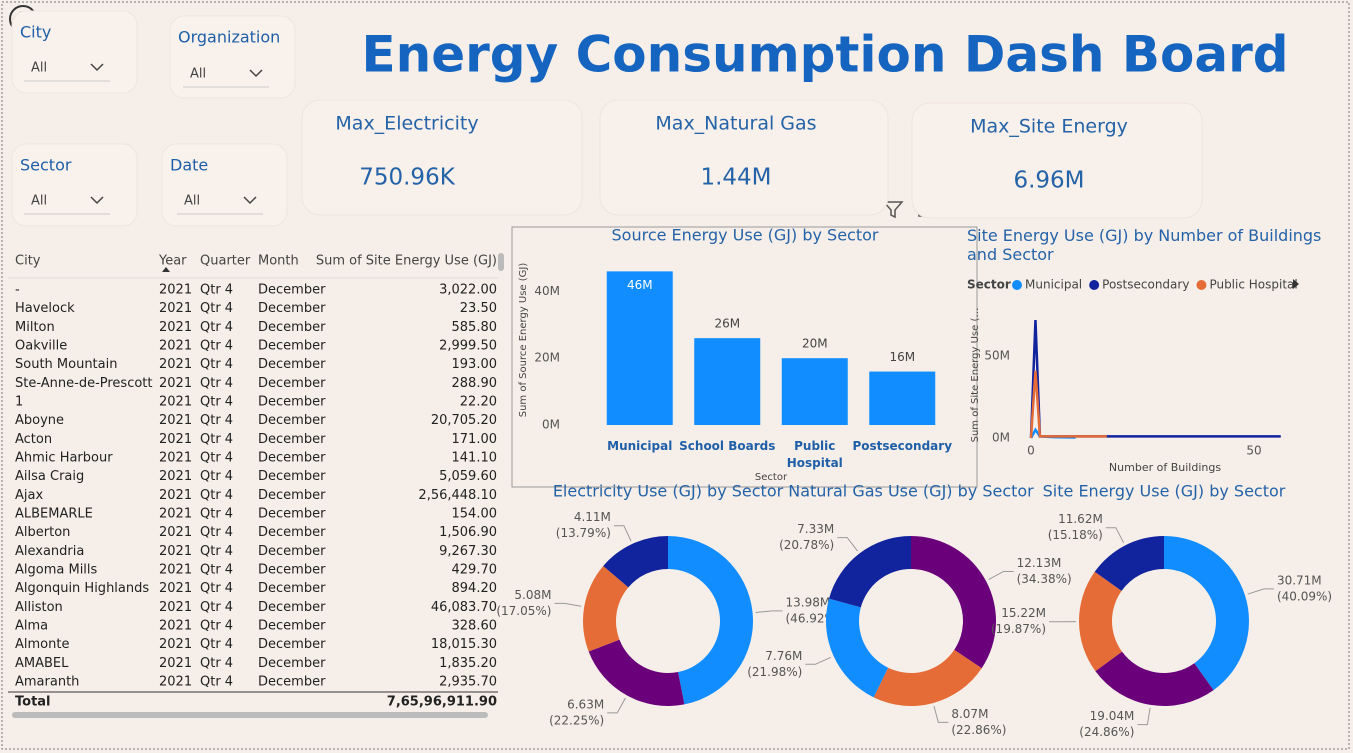  What do you see at coordinates (1296, 284) in the screenshot?
I see `legend-more` at bounding box center [1296, 284].